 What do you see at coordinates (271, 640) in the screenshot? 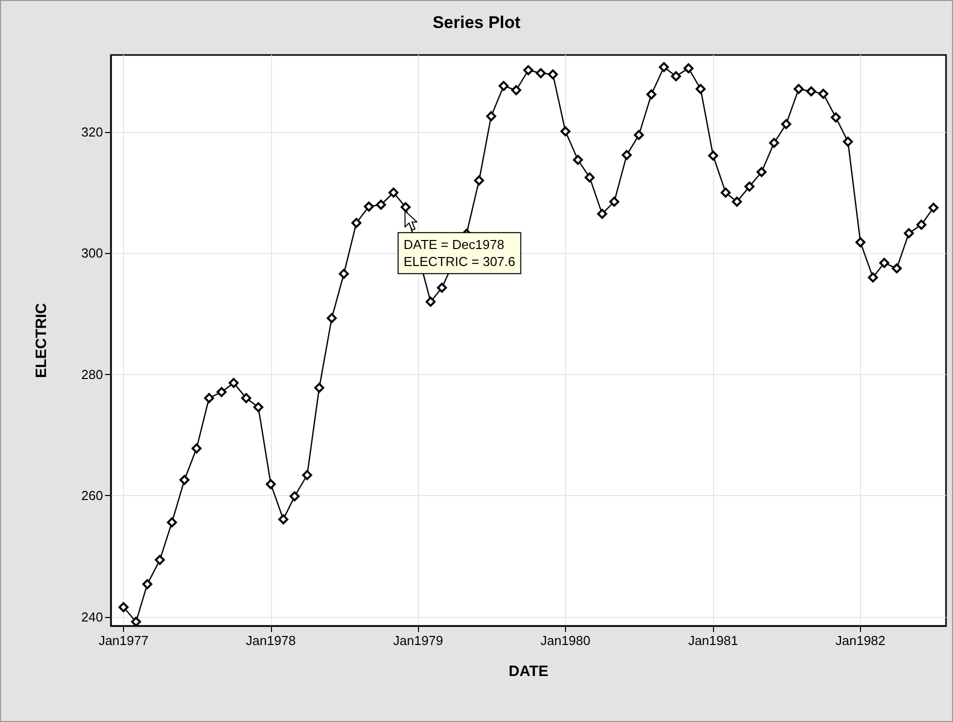
I see `x-tick-label: Jan1978` at bounding box center [271, 640].